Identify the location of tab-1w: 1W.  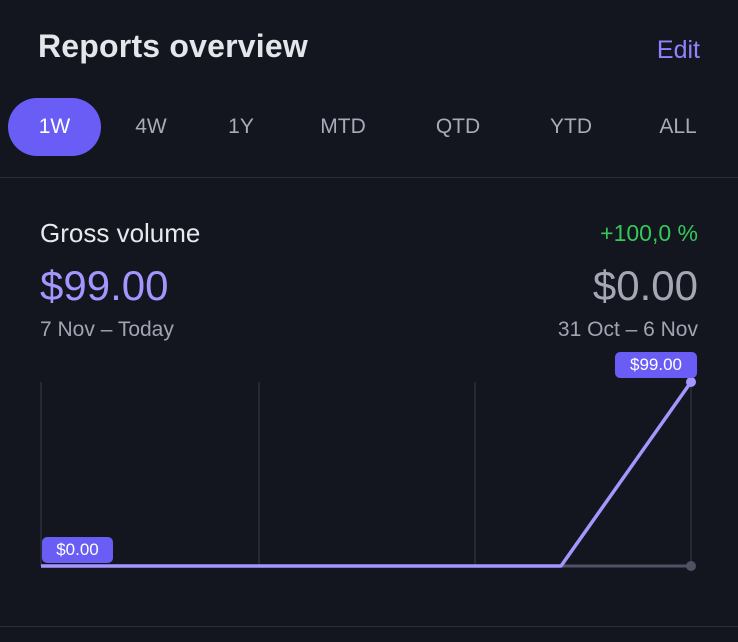
(54, 127).